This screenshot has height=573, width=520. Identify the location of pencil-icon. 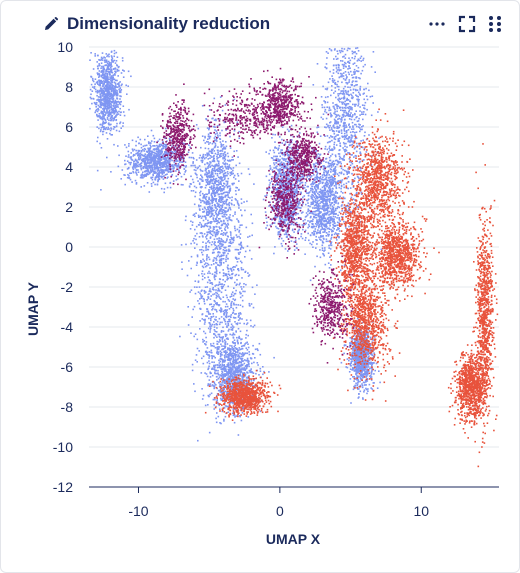
(51, 24).